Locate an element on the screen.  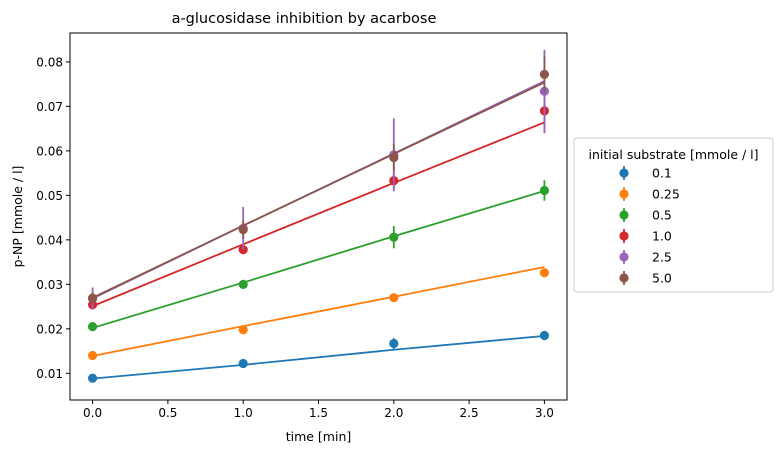
y-axis-label: p-NP [mmole / l] is located at coordinates (17, 217).